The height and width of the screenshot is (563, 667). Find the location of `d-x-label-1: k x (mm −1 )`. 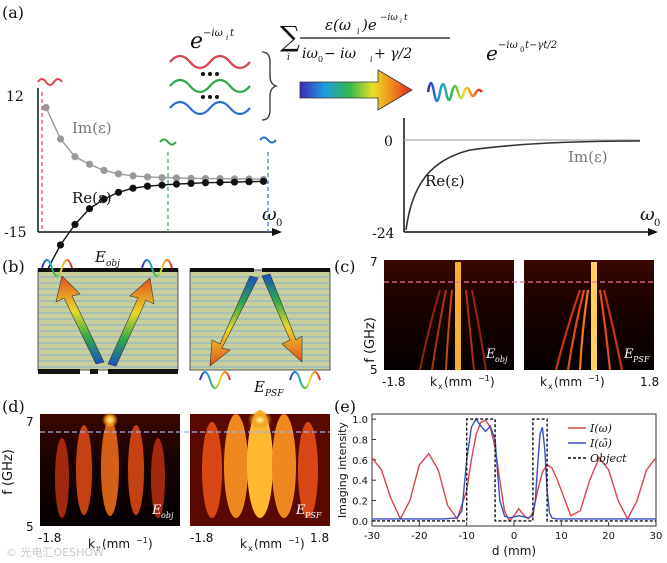

d-x-label-1: k x (mm −1 ) is located at coordinates (120, 544).